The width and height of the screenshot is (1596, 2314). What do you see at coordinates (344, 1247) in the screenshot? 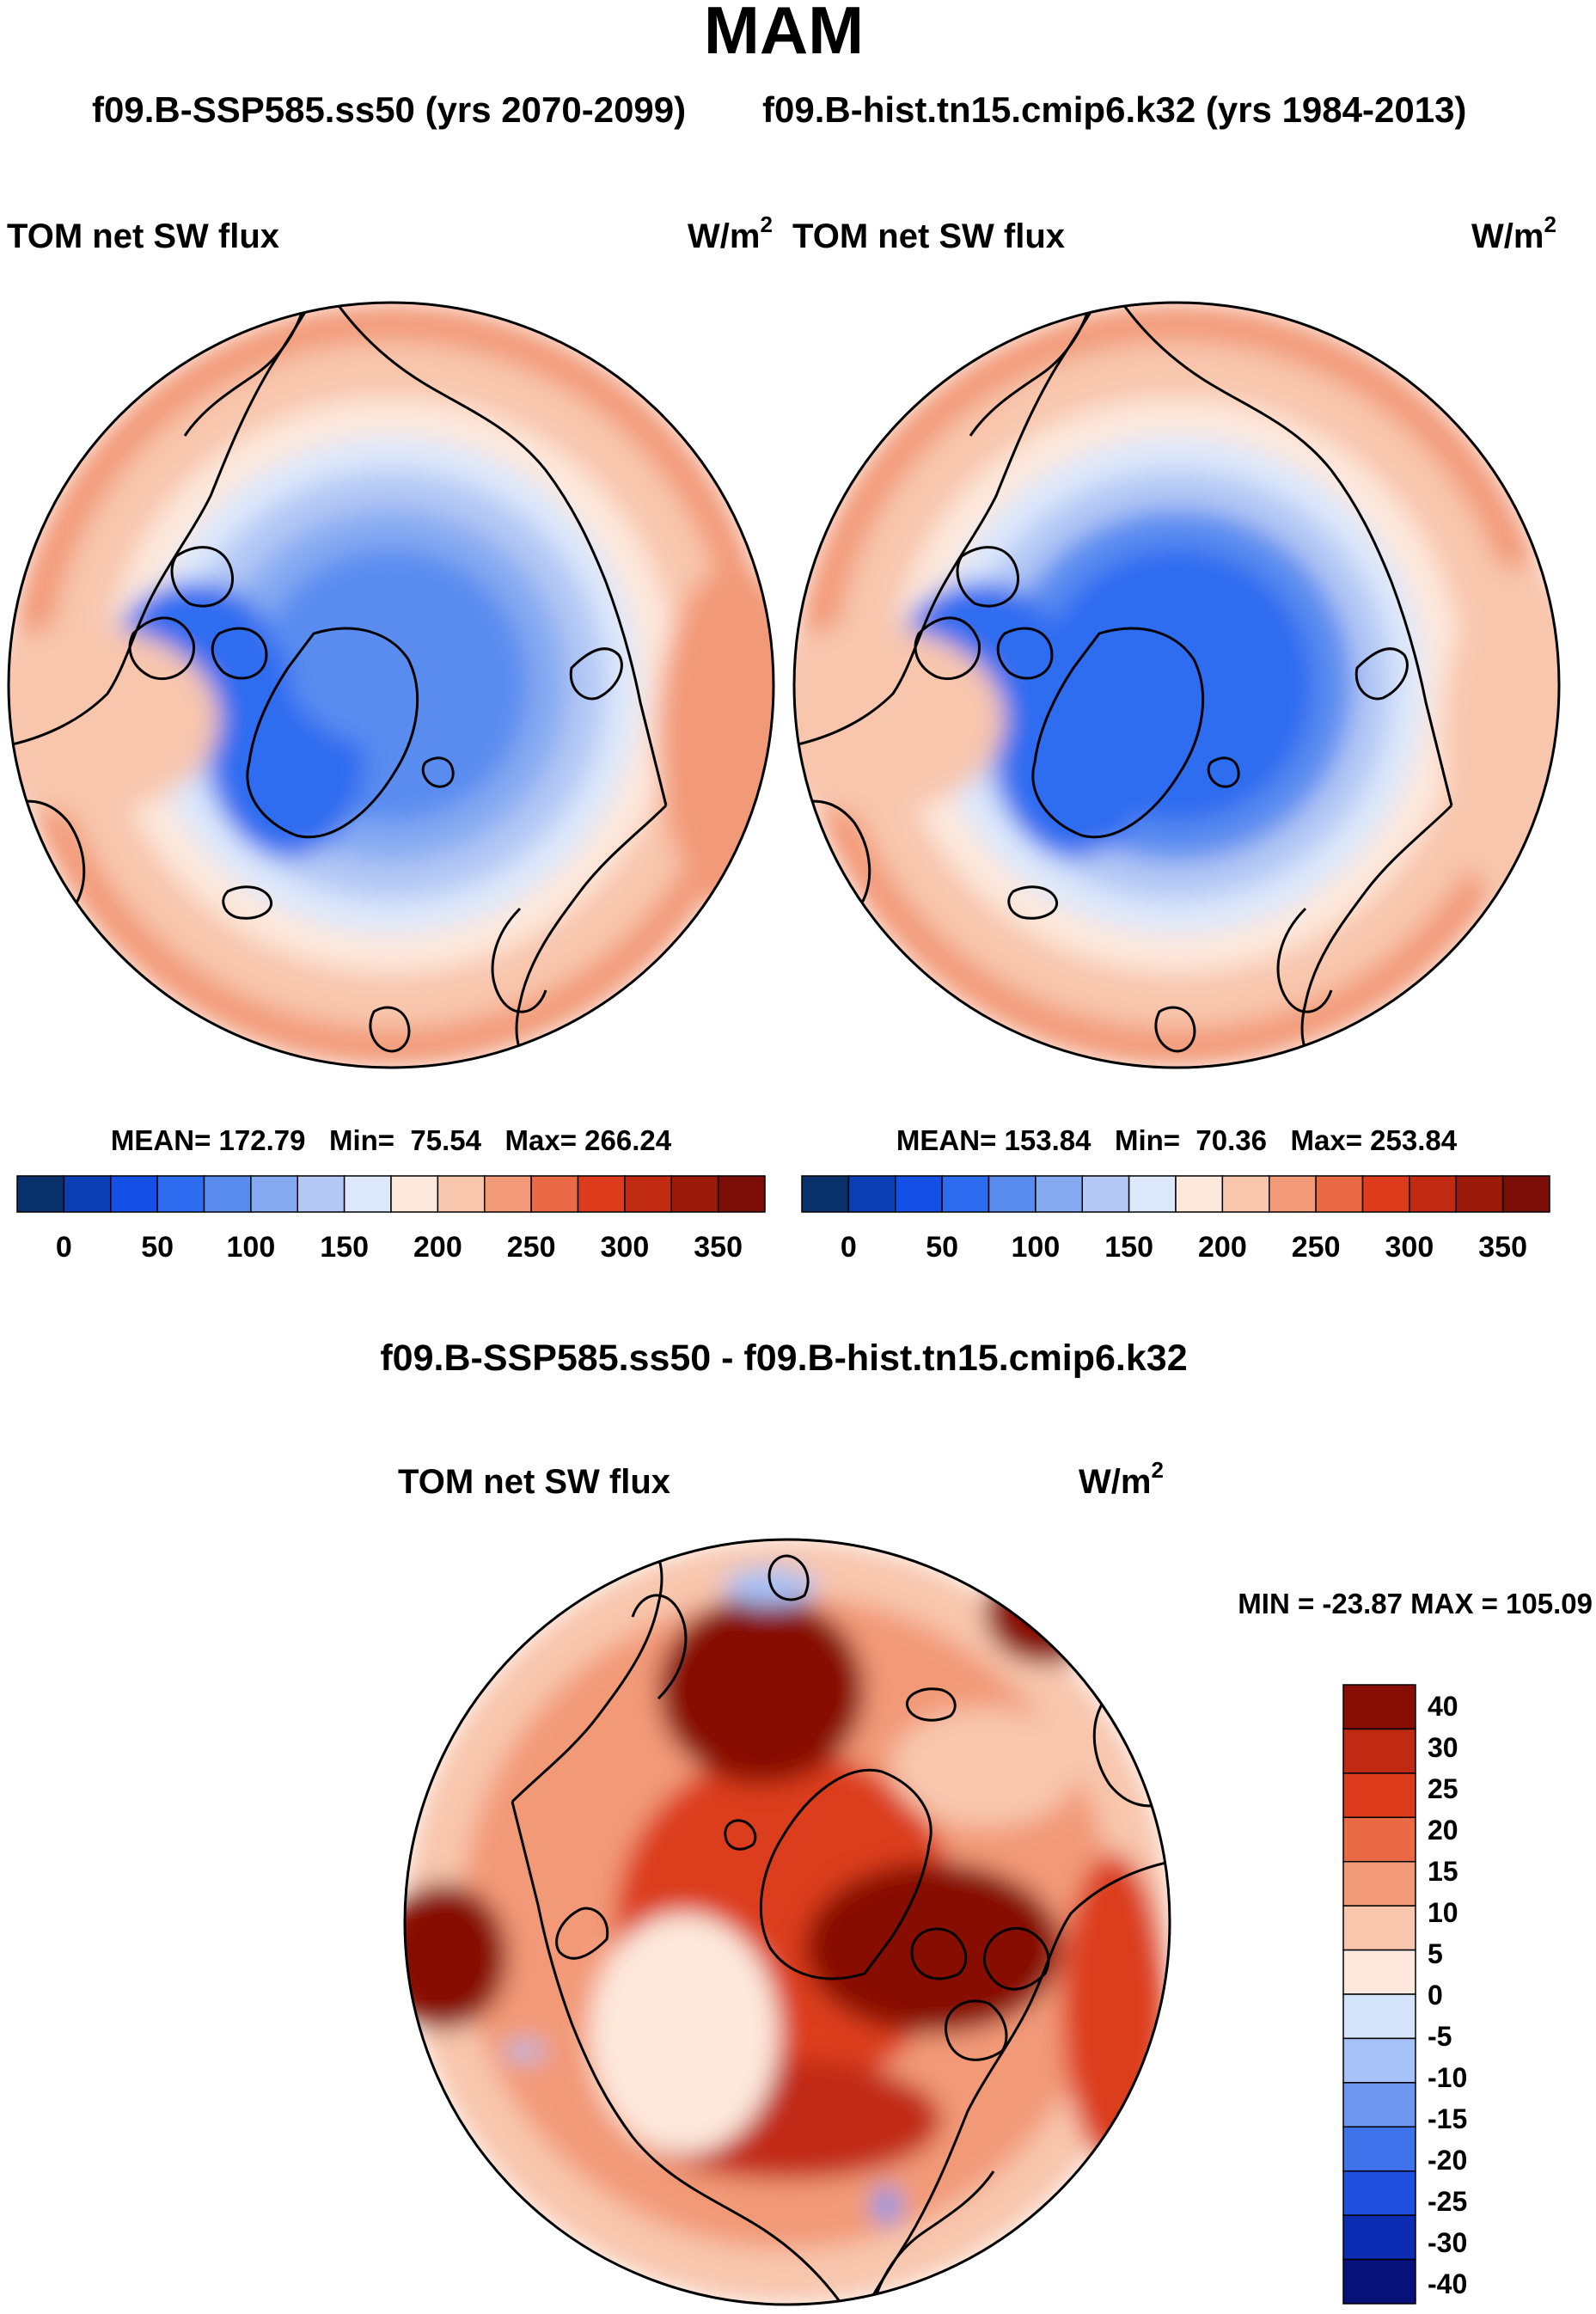
I see `colorbar-tick-label: 150` at bounding box center [344, 1247].